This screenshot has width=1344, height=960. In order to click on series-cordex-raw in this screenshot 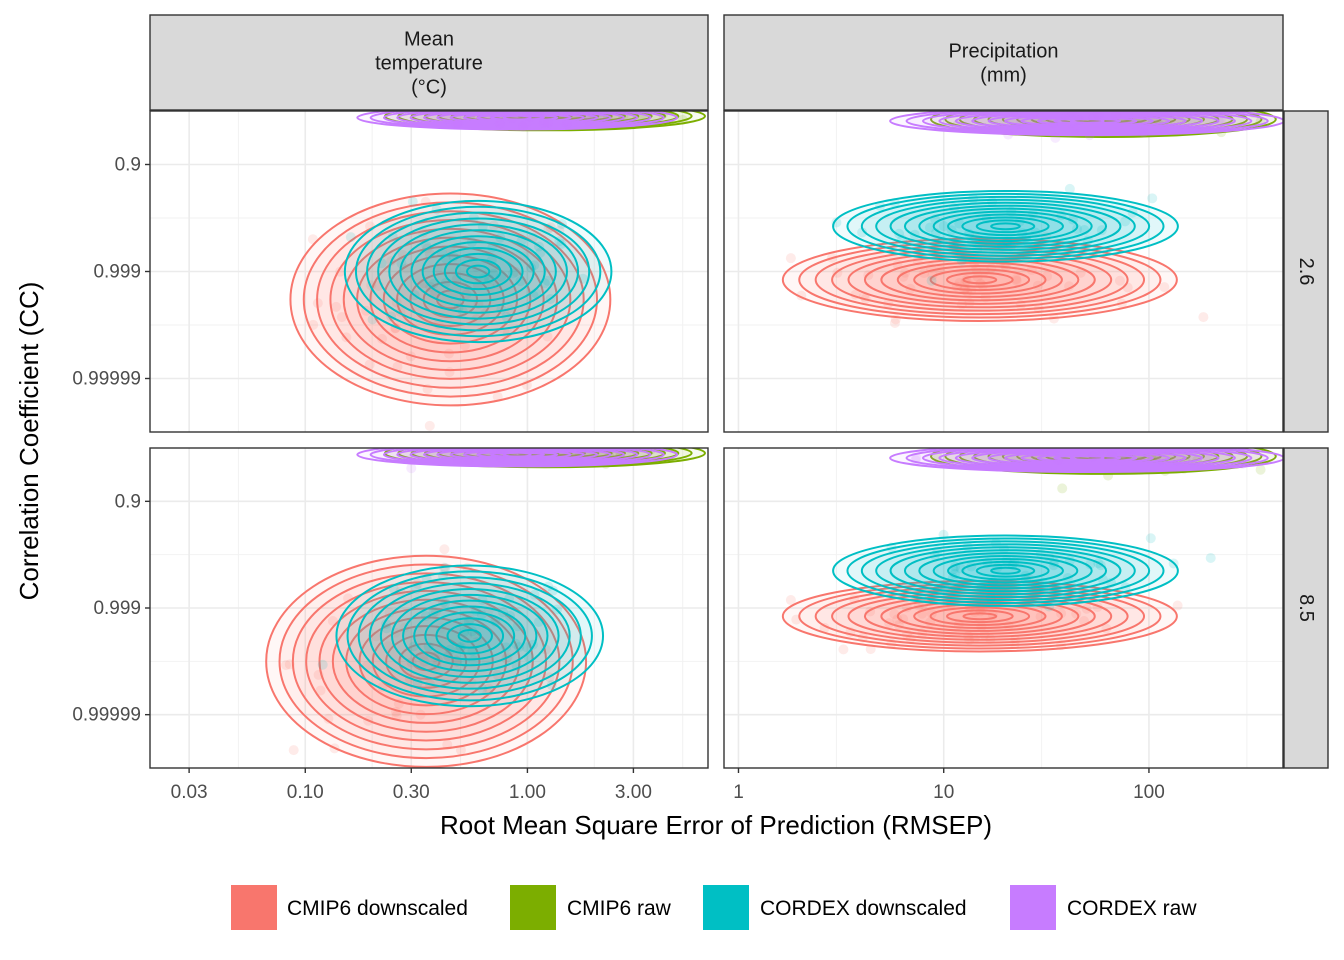, I will do `click(1086, 461)`.